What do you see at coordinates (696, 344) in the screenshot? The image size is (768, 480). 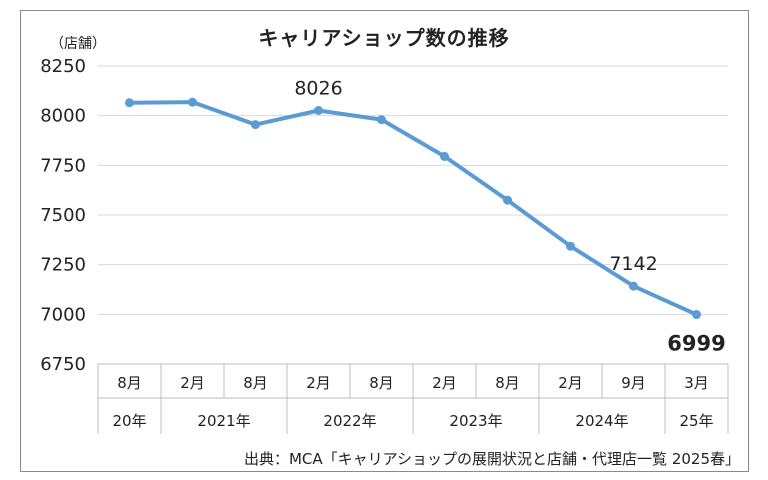 I see `data-label: 6999` at bounding box center [696, 344].